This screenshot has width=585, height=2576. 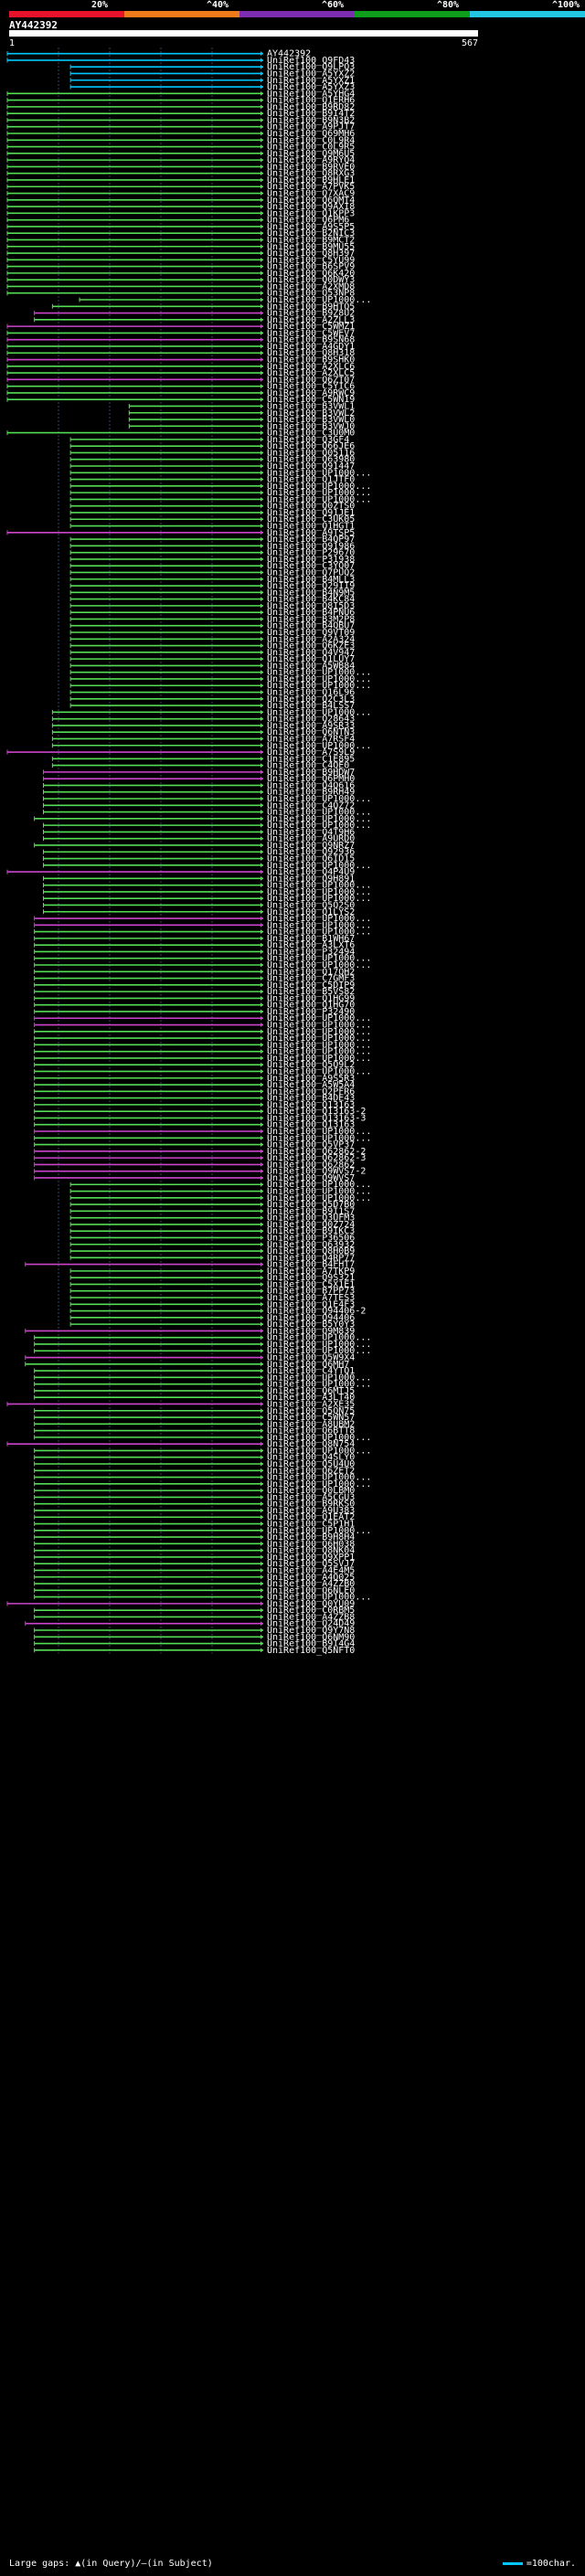 I want to click on hit-label: UniRef100_Q13163-3, so click(x=316, y=1118).